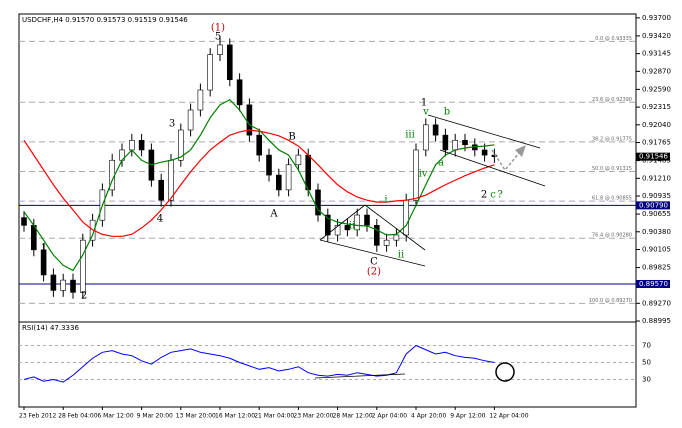 This screenshot has height=428, width=682. Describe the element at coordinates (441, 163) in the screenshot. I see `wave-label: a` at that location.